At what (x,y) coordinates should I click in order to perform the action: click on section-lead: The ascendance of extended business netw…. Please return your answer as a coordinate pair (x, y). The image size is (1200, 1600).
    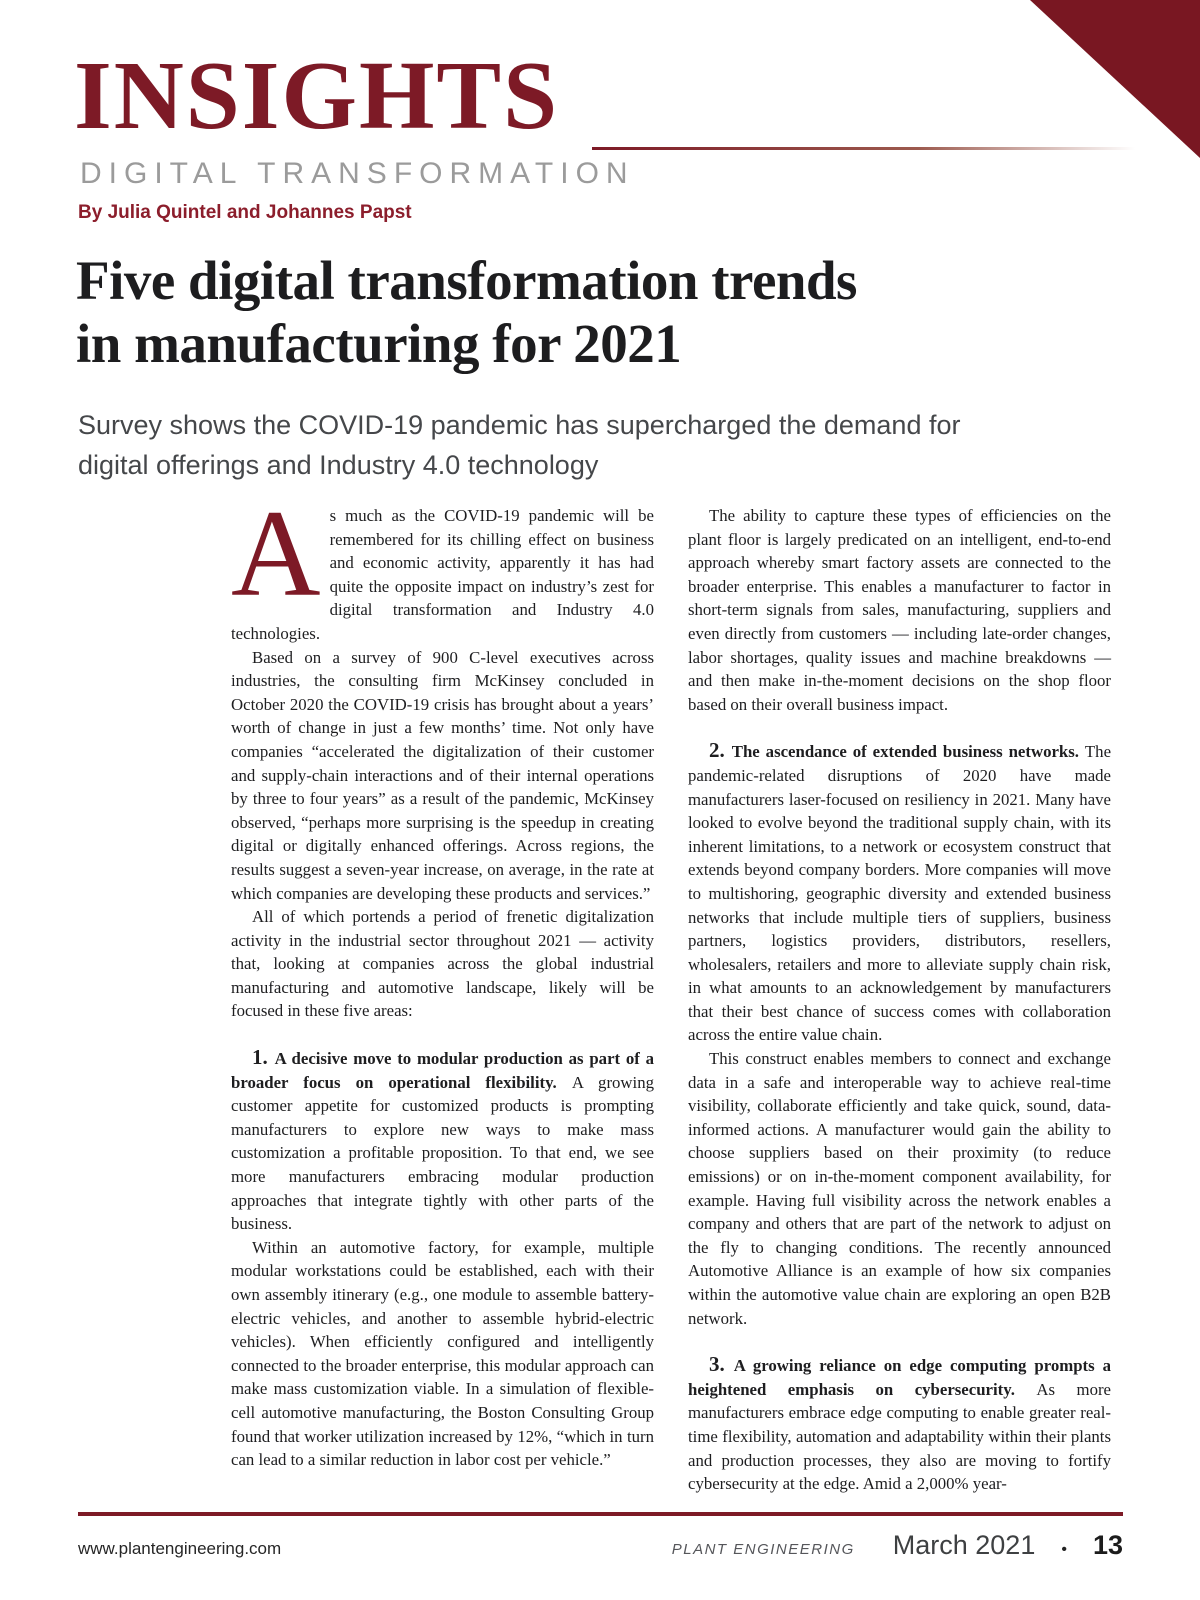
    Looking at the image, I should click on (908, 752).